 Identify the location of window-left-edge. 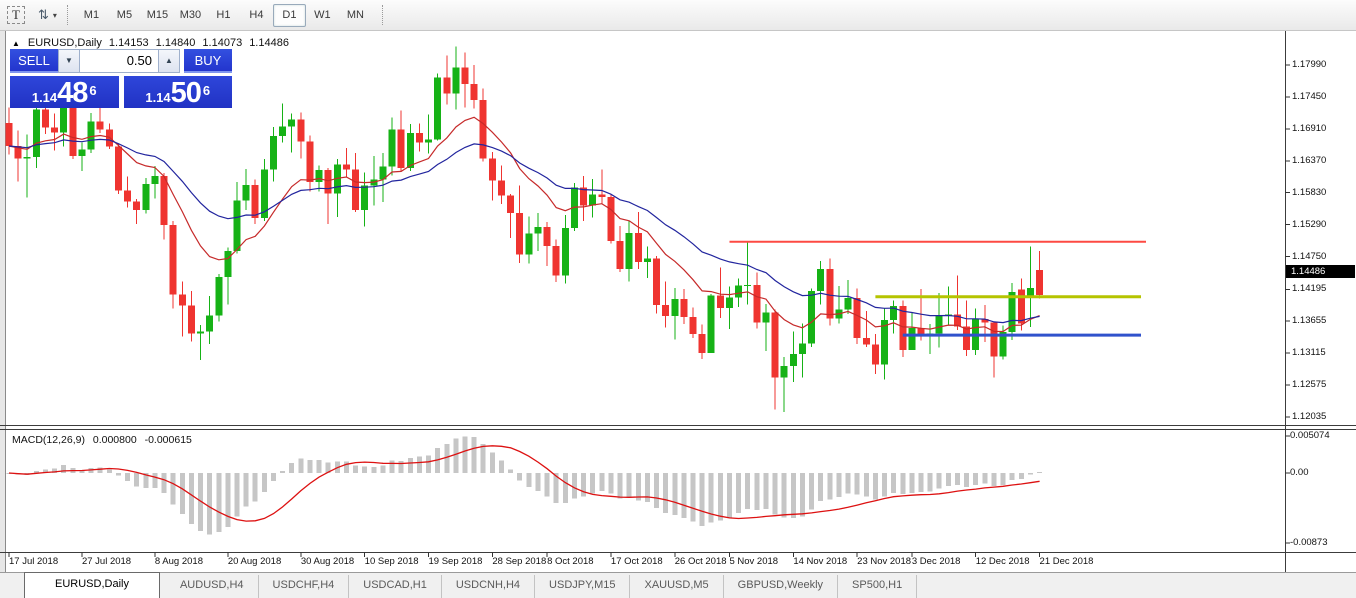
(3, 301).